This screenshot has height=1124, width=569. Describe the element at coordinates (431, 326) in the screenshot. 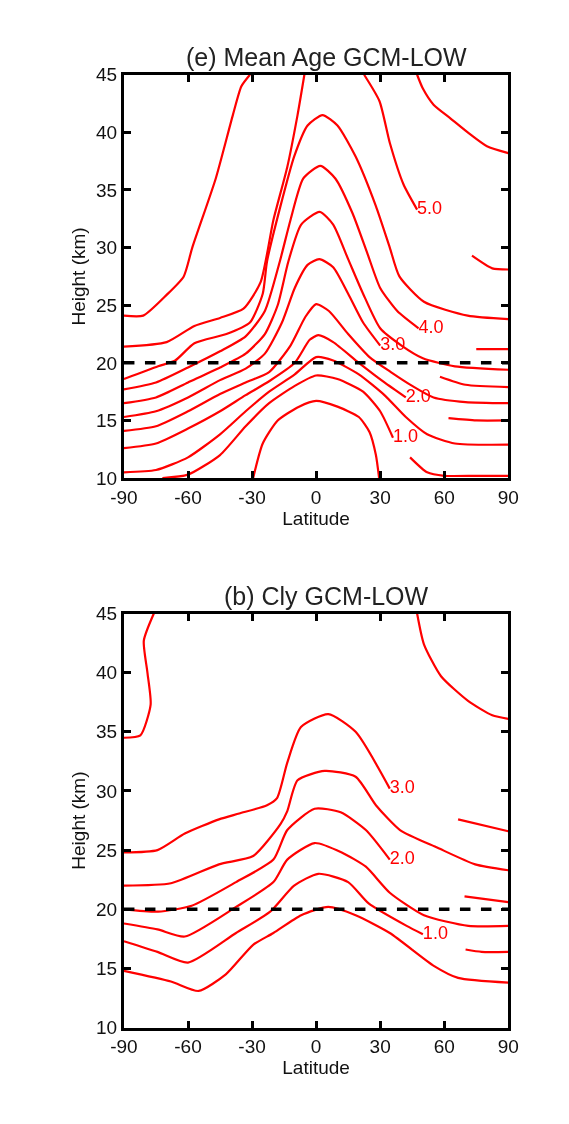

I see `series-label: 4.0` at that location.